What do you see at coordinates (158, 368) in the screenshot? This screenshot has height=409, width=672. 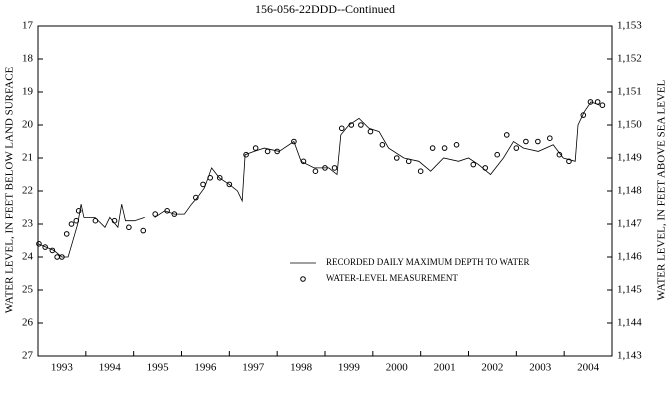 I see `x-tick-label: 1995` at bounding box center [158, 368].